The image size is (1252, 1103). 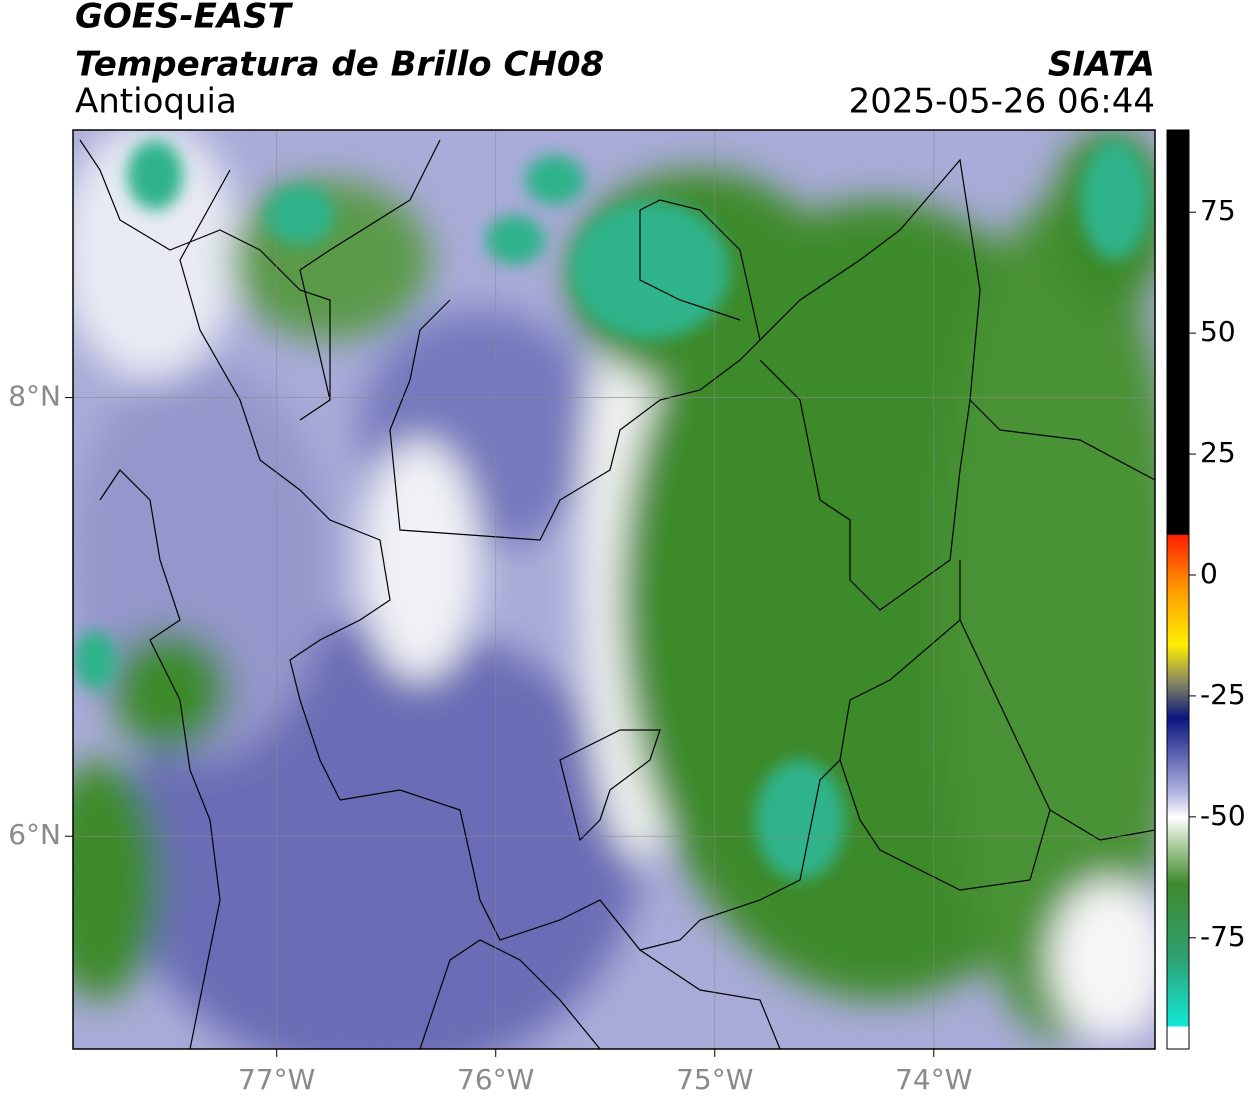 I want to click on x-tick-label: 74°W, so click(x=933, y=1079).